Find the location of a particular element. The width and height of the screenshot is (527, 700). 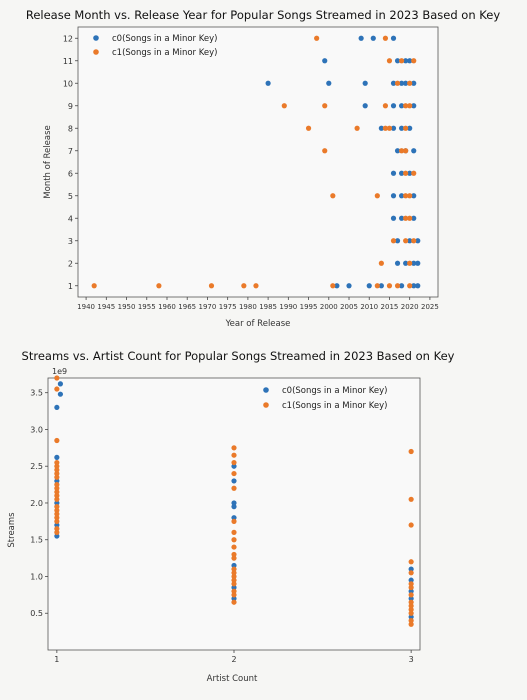

y-tick-label: 2 is located at coordinates (70, 263).